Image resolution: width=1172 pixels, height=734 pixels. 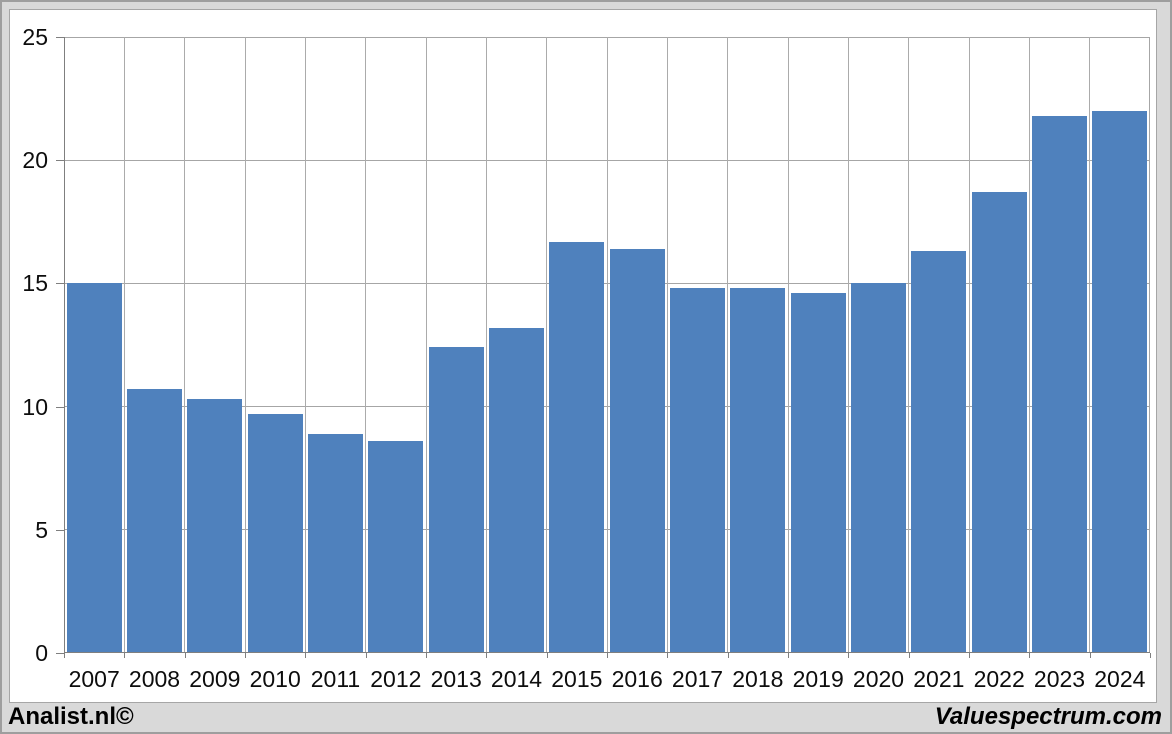 I want to click on bar-2021, so click(x=939, y=451).